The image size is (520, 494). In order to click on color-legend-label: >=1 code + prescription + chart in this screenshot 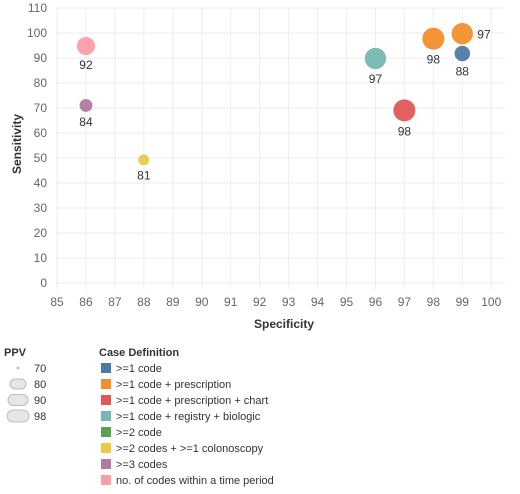, I will do `click(192, 401)`.